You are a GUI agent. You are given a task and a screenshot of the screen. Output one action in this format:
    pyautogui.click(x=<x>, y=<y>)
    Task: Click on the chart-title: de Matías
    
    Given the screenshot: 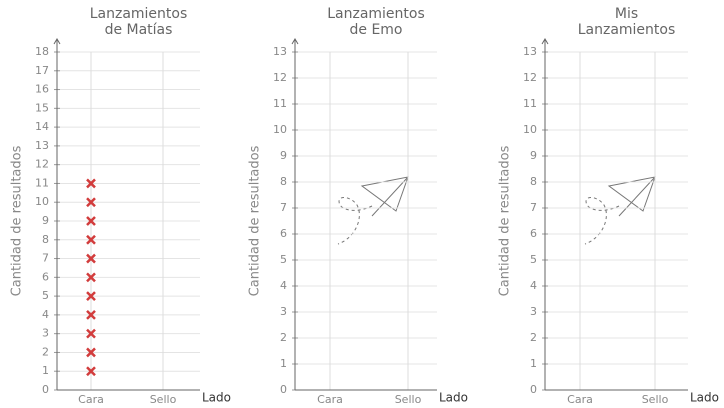 What is the action you would take?
    pyautogui.click(x=139, y=30)
    